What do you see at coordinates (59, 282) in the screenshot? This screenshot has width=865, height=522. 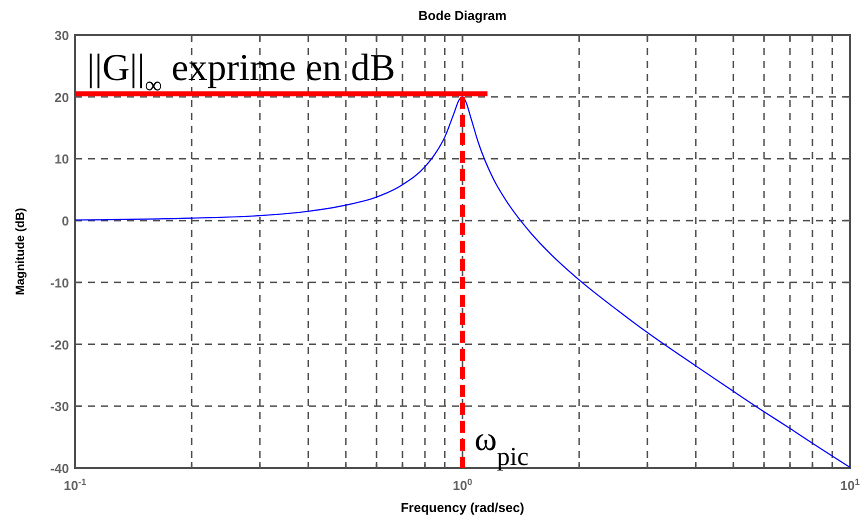 I see `y-tick-label: -10` at bounding box center [59, 282].